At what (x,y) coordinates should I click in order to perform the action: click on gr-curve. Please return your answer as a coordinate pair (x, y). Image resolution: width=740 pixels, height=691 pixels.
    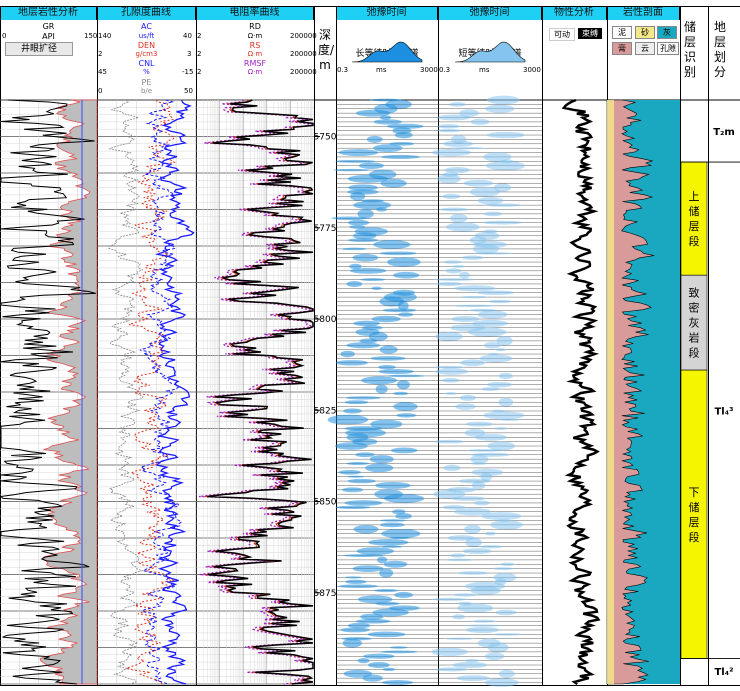
    Looking at the image, I should click on (48, 392).